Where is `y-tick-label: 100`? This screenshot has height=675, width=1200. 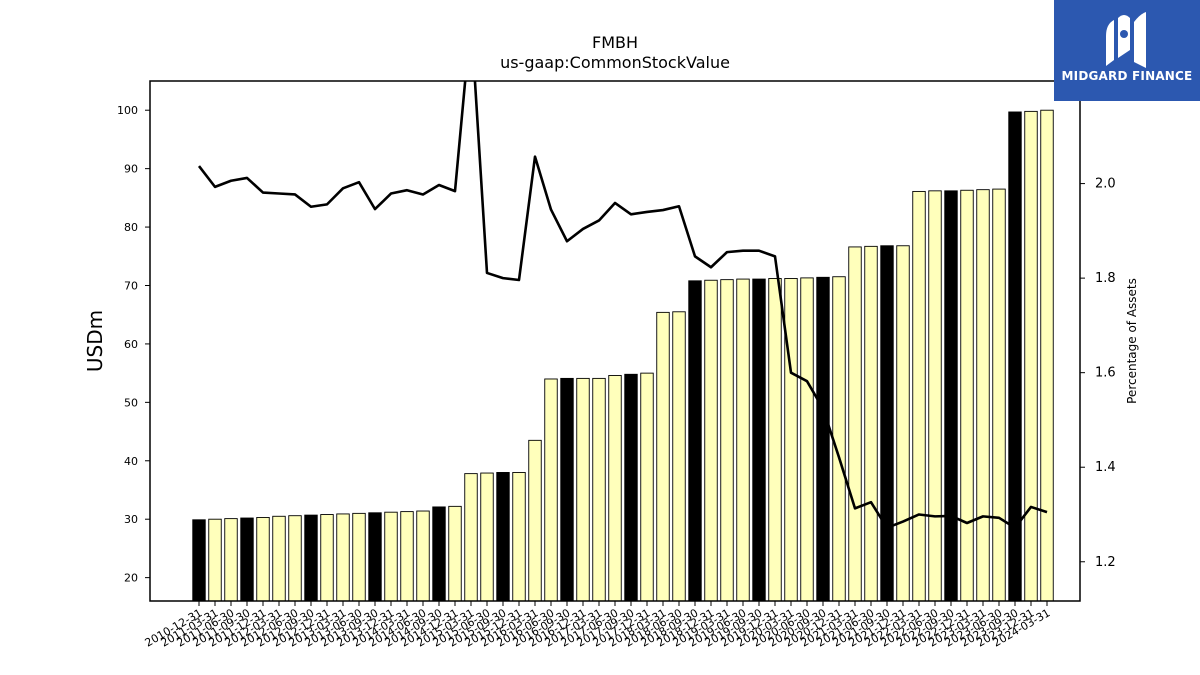 y-tick-label: 100 is located at coordinates (127, 110).